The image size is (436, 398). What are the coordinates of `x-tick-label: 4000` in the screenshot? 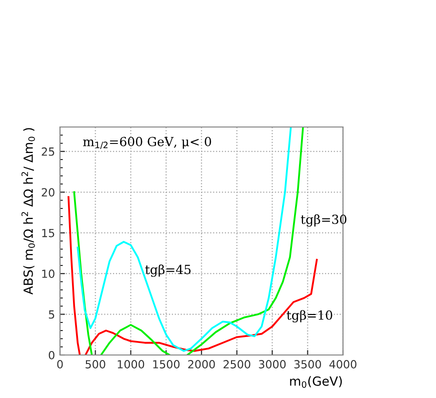 It's located at (342, 364).